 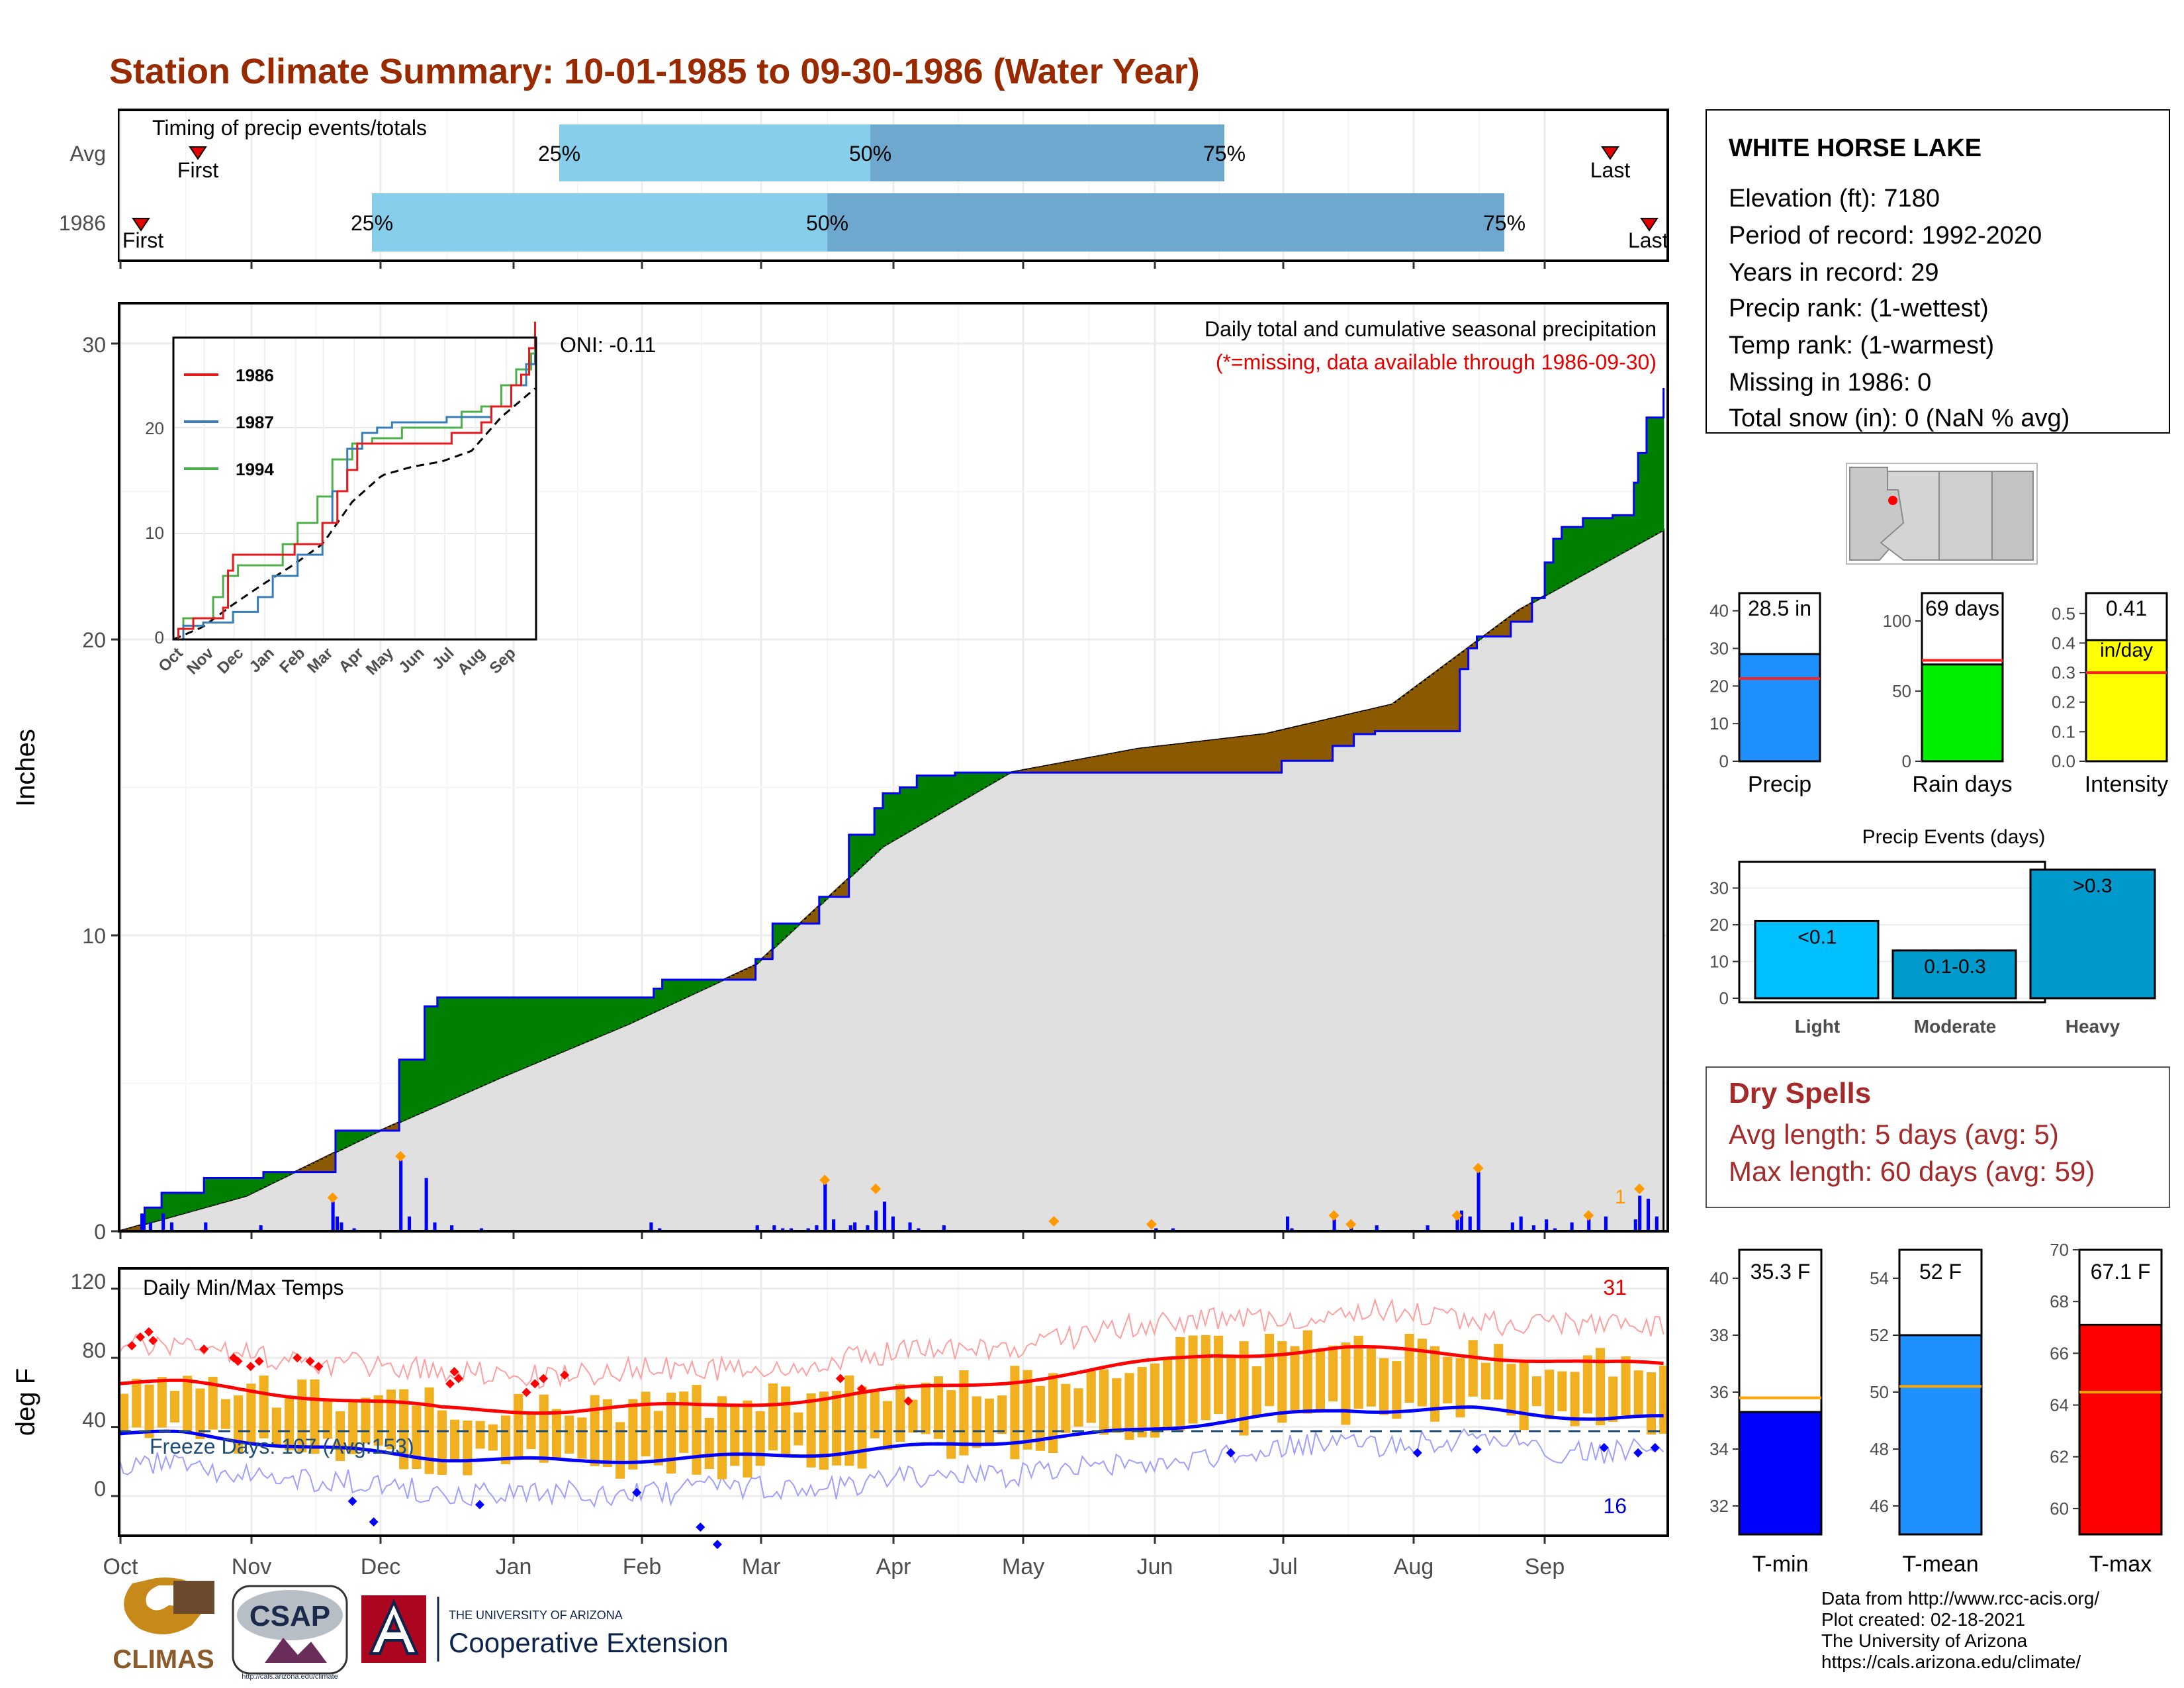 What do you see at coordinates (1724, 761) in the screenshot?
I see `summary-ytick: 0` at bounding box center [1724, 761].